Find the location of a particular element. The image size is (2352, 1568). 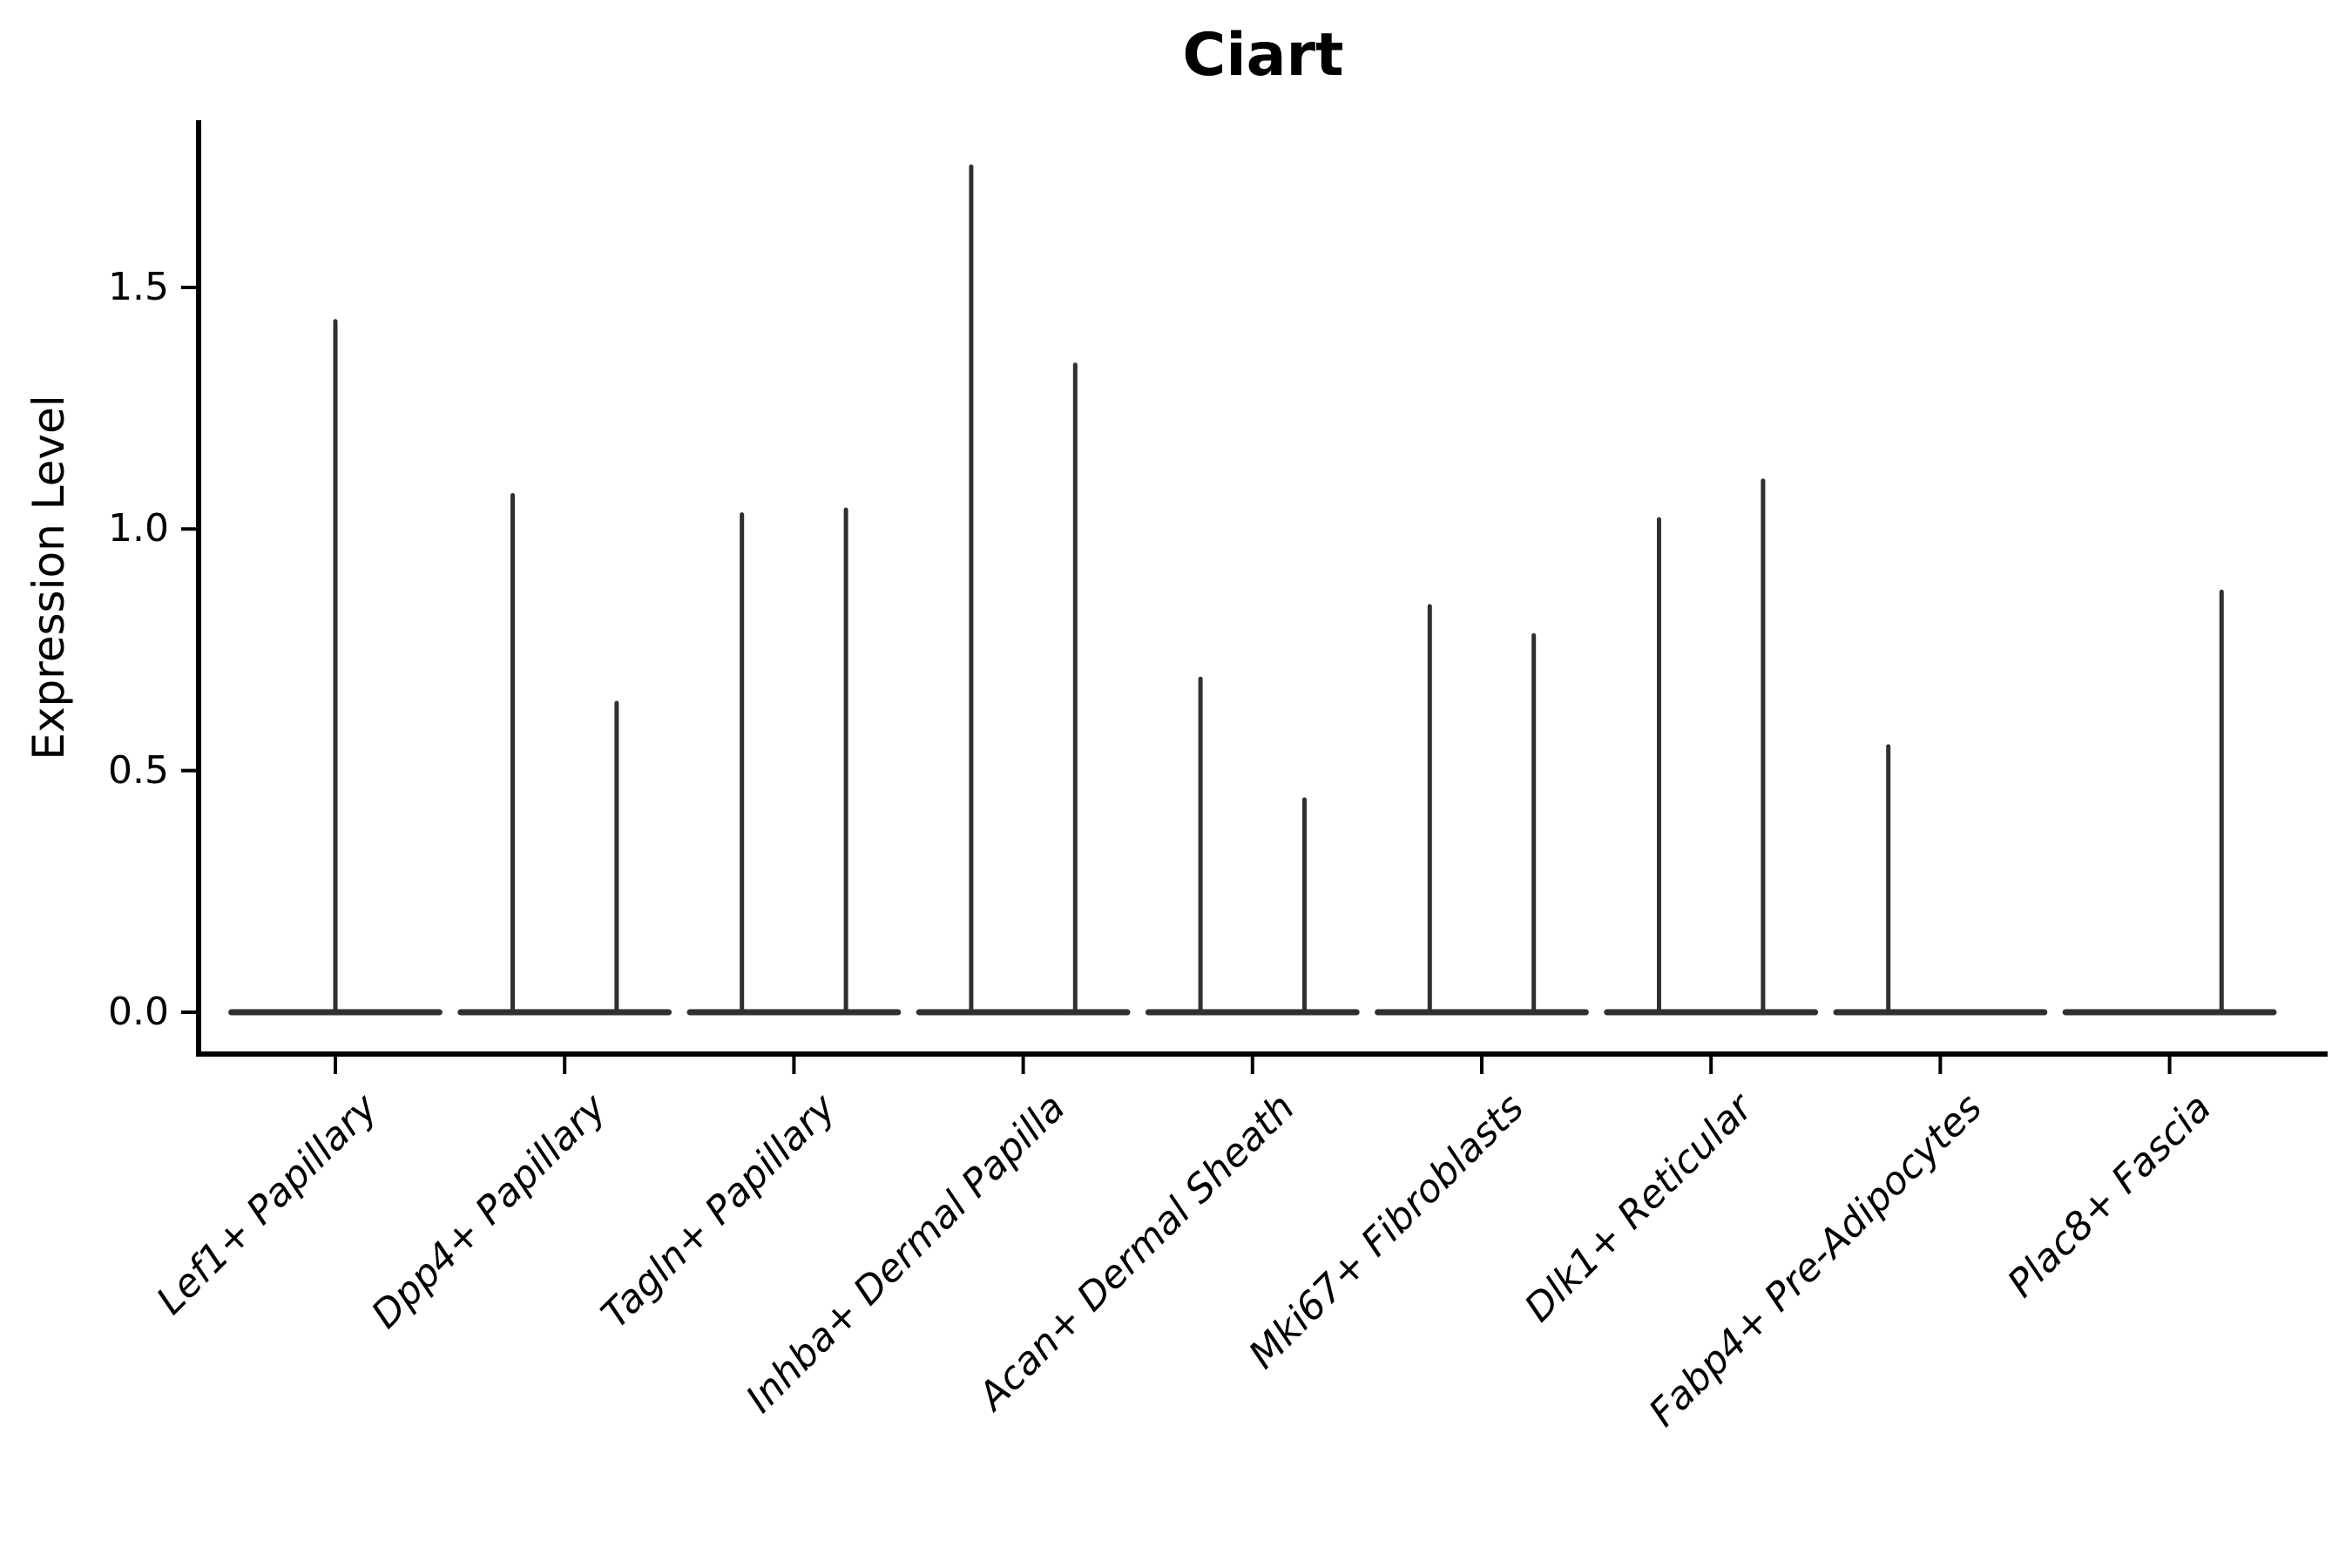

y-tick-label: 0.0 is located at coordinates (138, 1012).